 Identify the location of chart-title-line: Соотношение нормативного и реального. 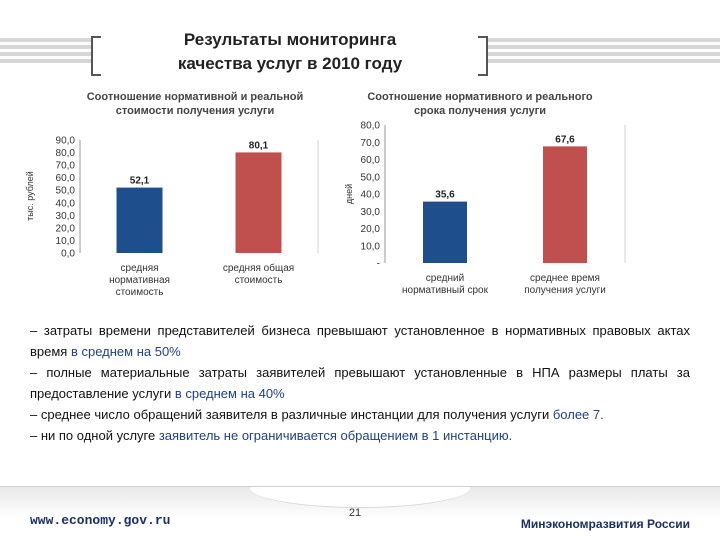
(480, 97).